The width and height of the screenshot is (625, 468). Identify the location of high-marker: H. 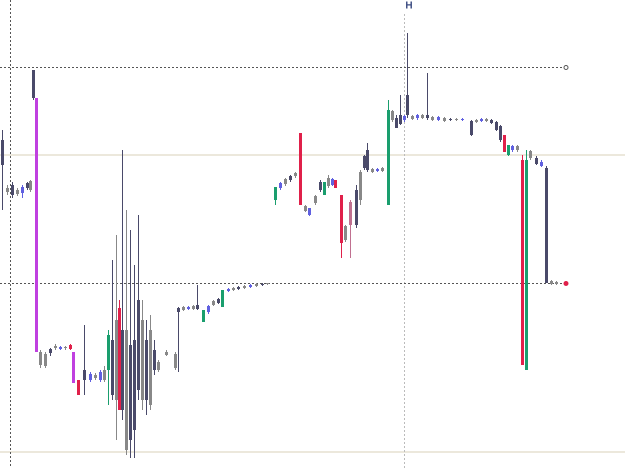
(408, 6).